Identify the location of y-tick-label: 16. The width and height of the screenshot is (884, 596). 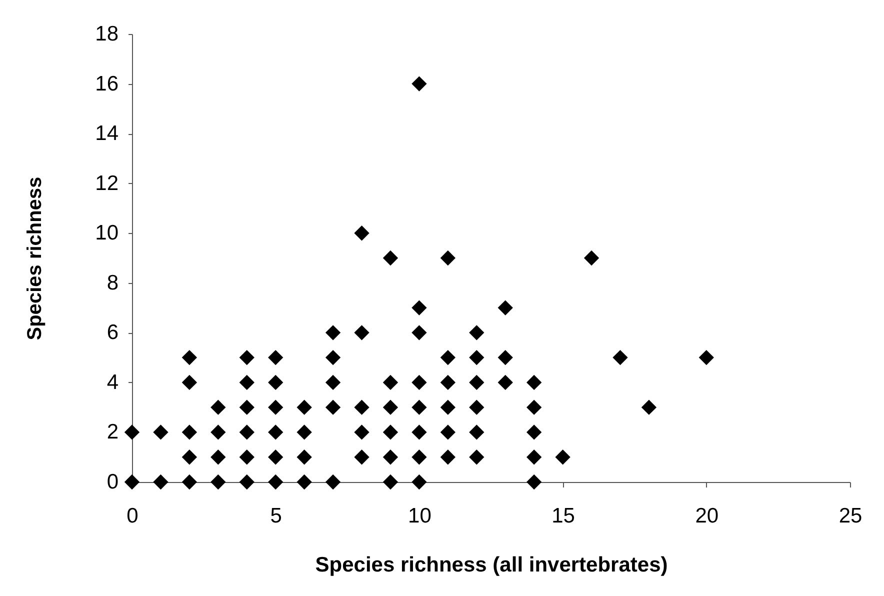
(106, 84).